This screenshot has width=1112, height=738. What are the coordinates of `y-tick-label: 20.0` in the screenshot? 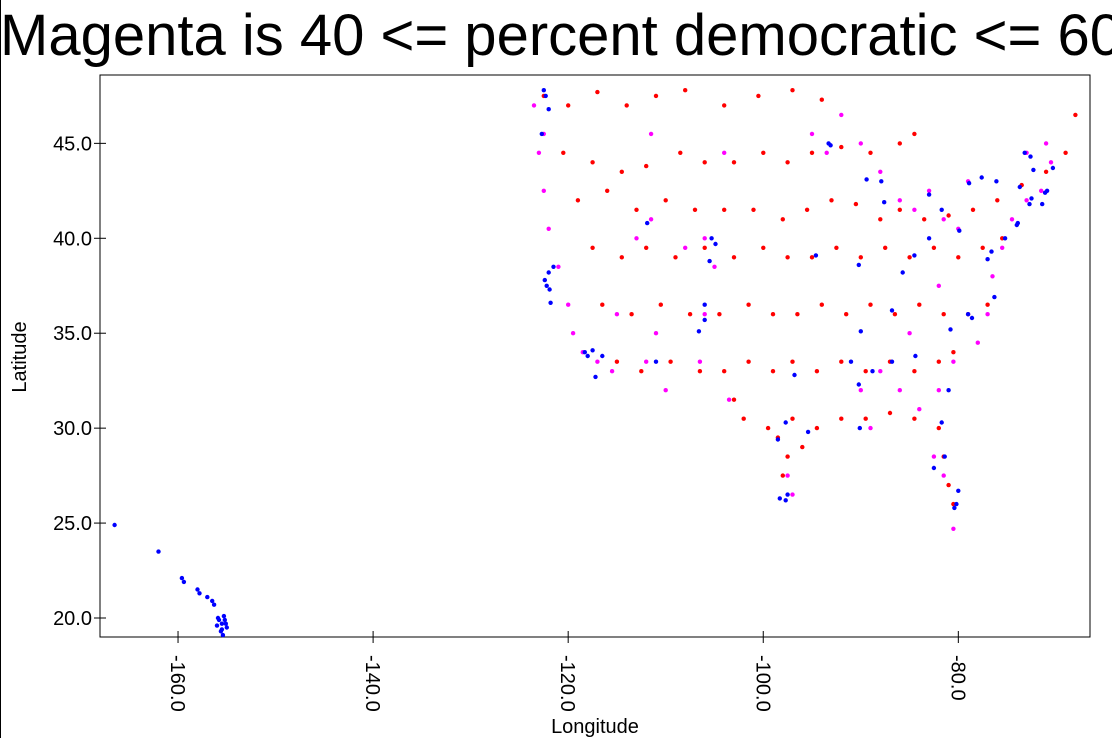 It's located at (72, 619).